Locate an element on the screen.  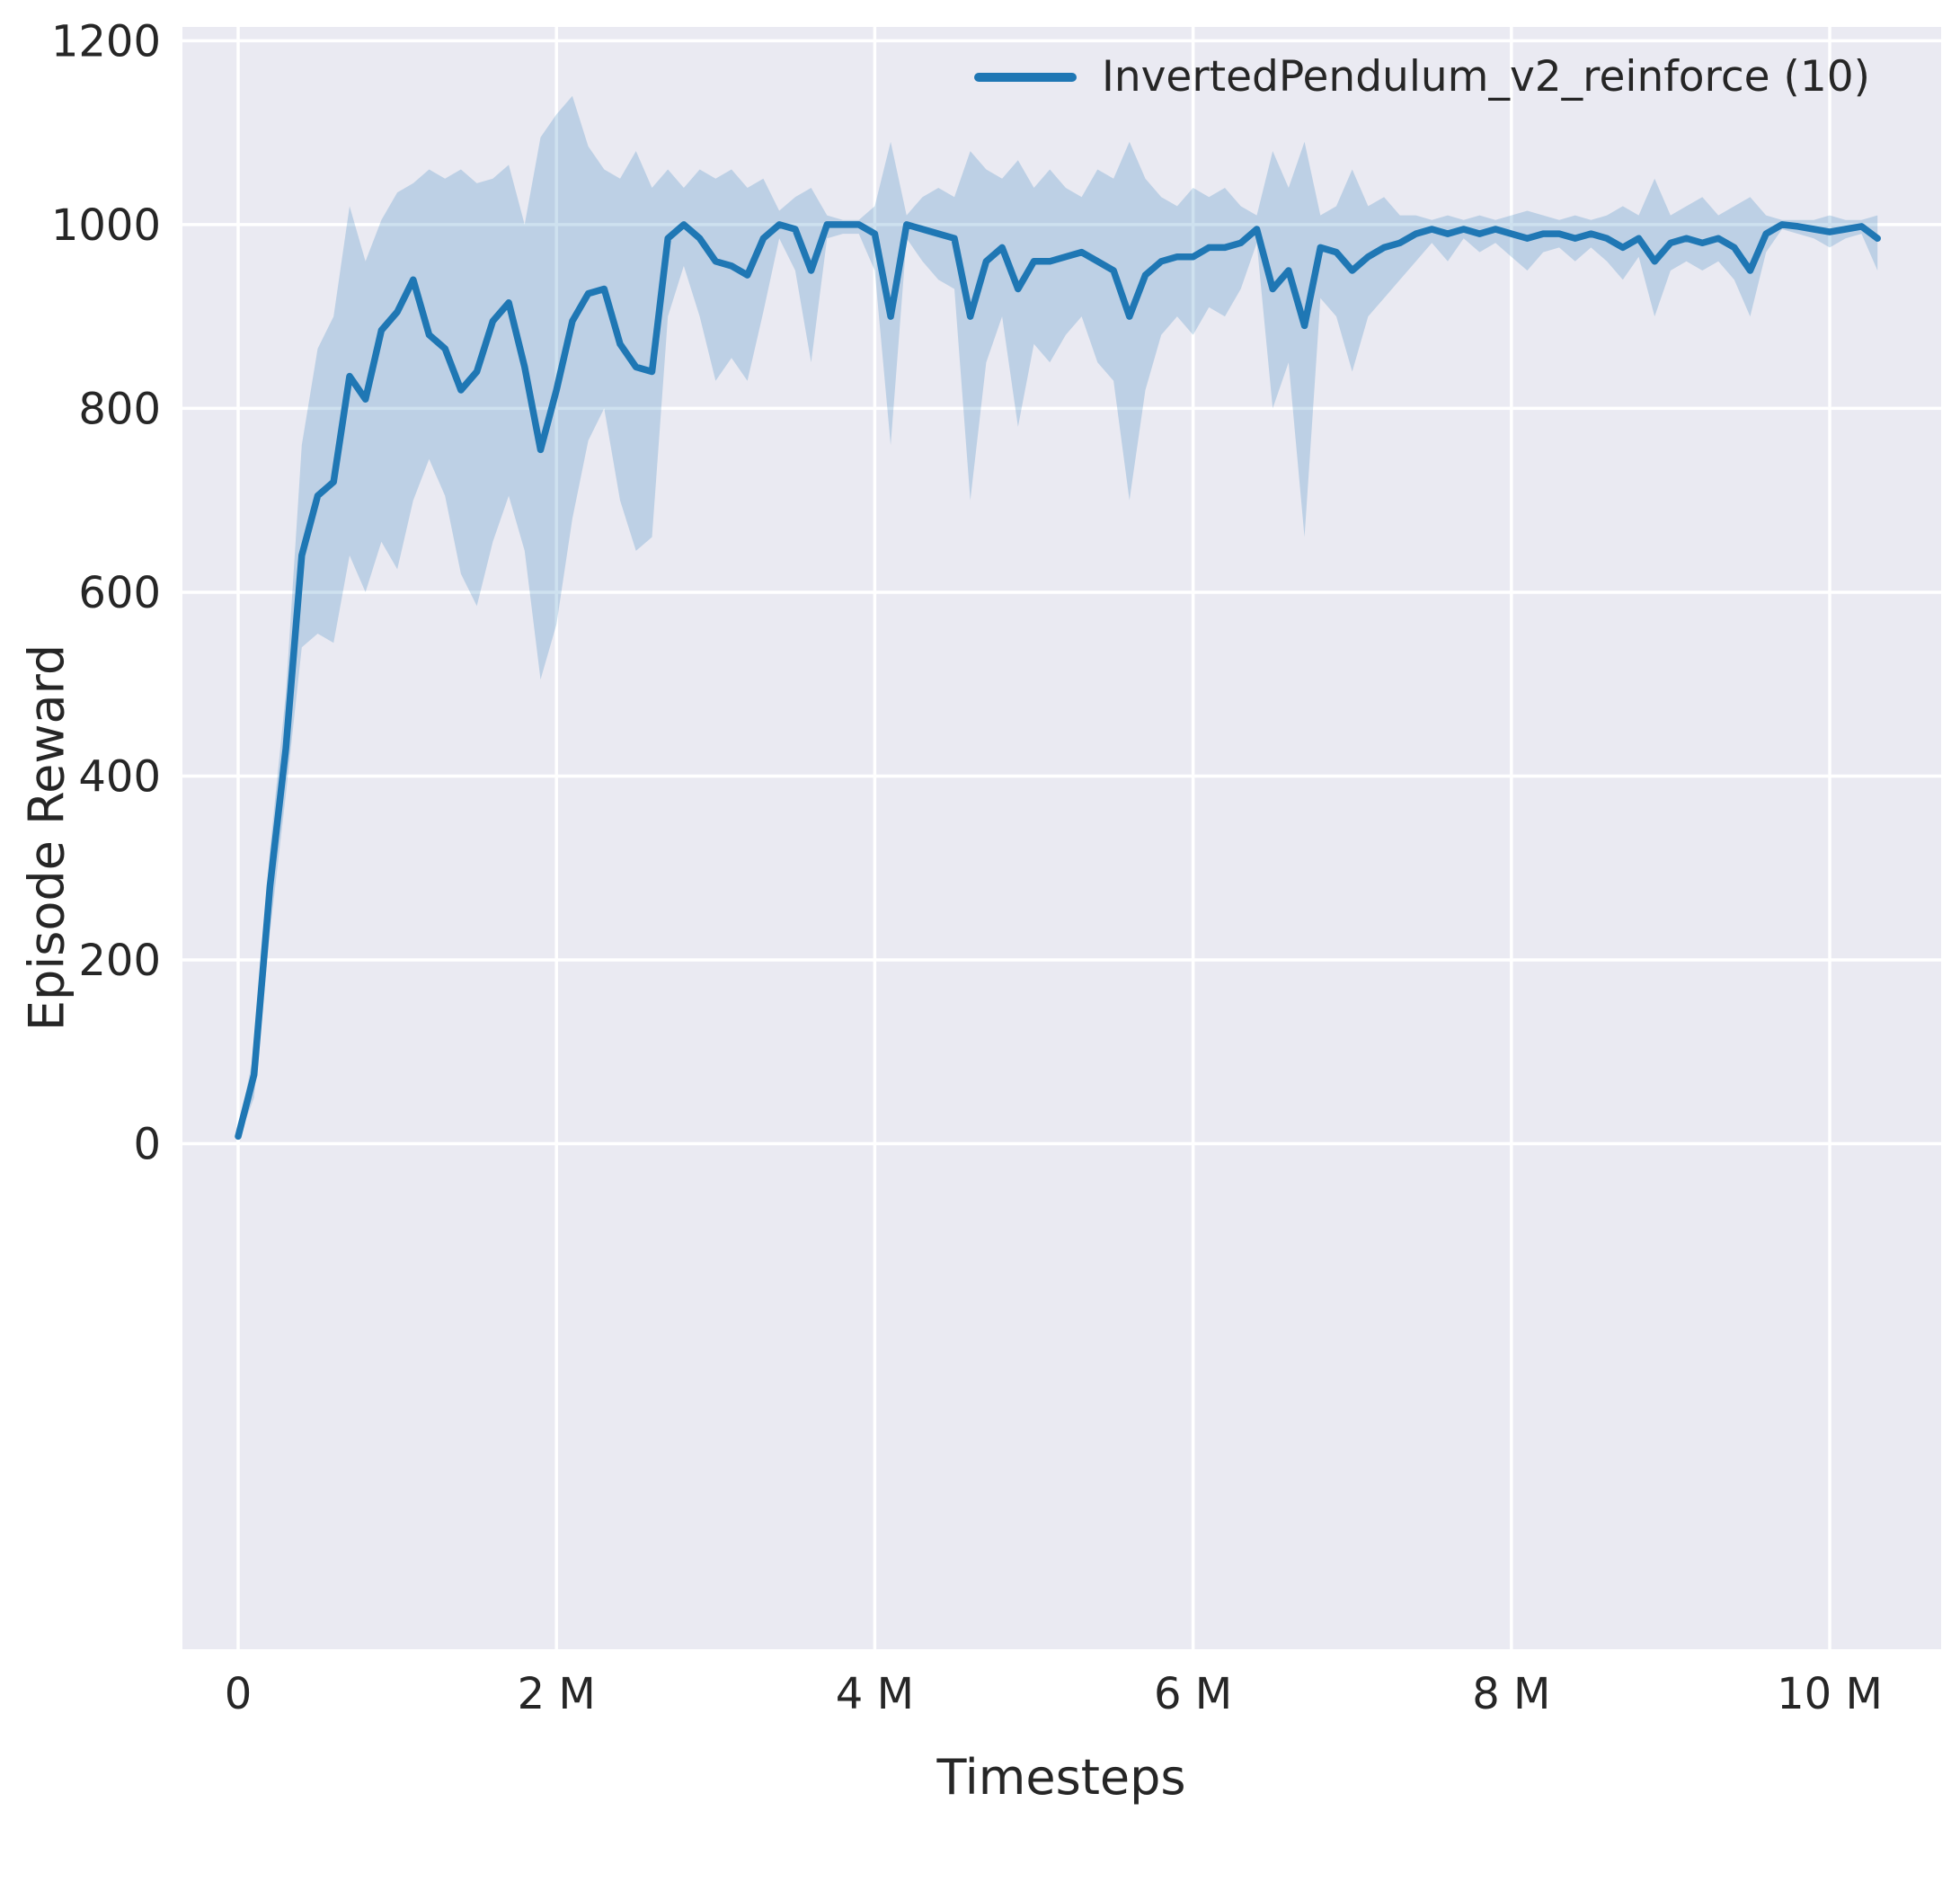
x-tick-label: 0 is located at coordinates (239, 1694).